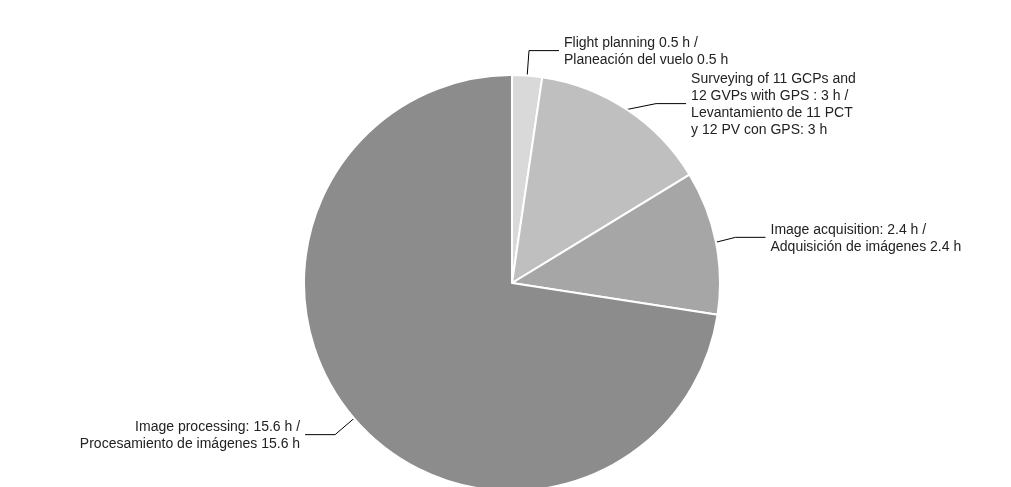 This screenshot has height=487, width=1011. I want to click on slice-label: Image acquisition: 2.4 h / Adquisición de imágenes 2.4 h, so click(866, 237).